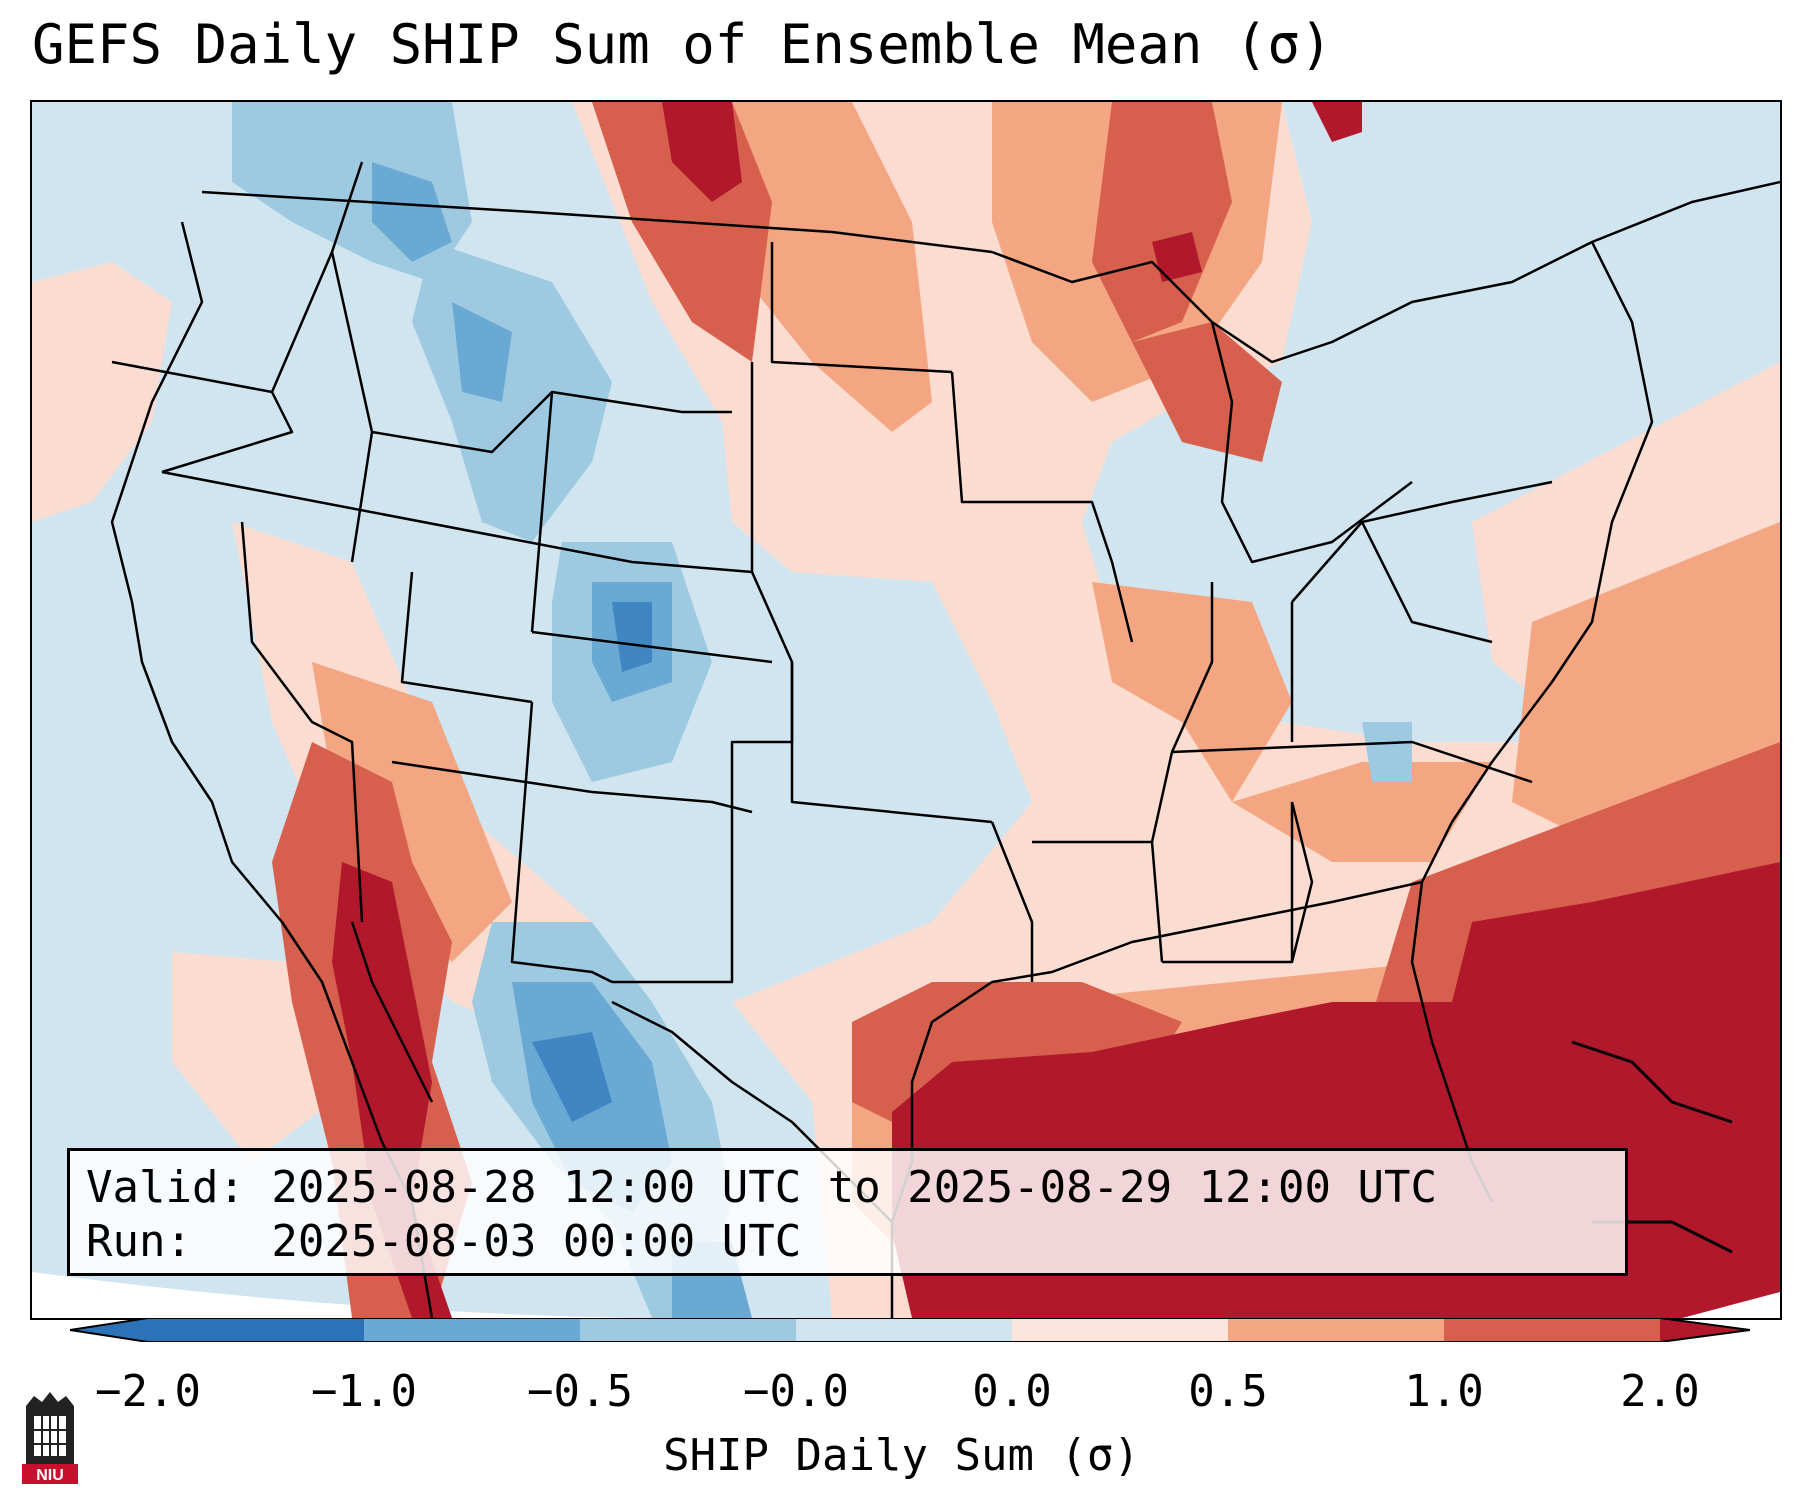 This screenshot has height=1506, width=1803. What do you see at coordinates (1228, 1391) in the screenshot?
I see `colorbar-tick: 0.5` at bounding box center [1228, 1391].